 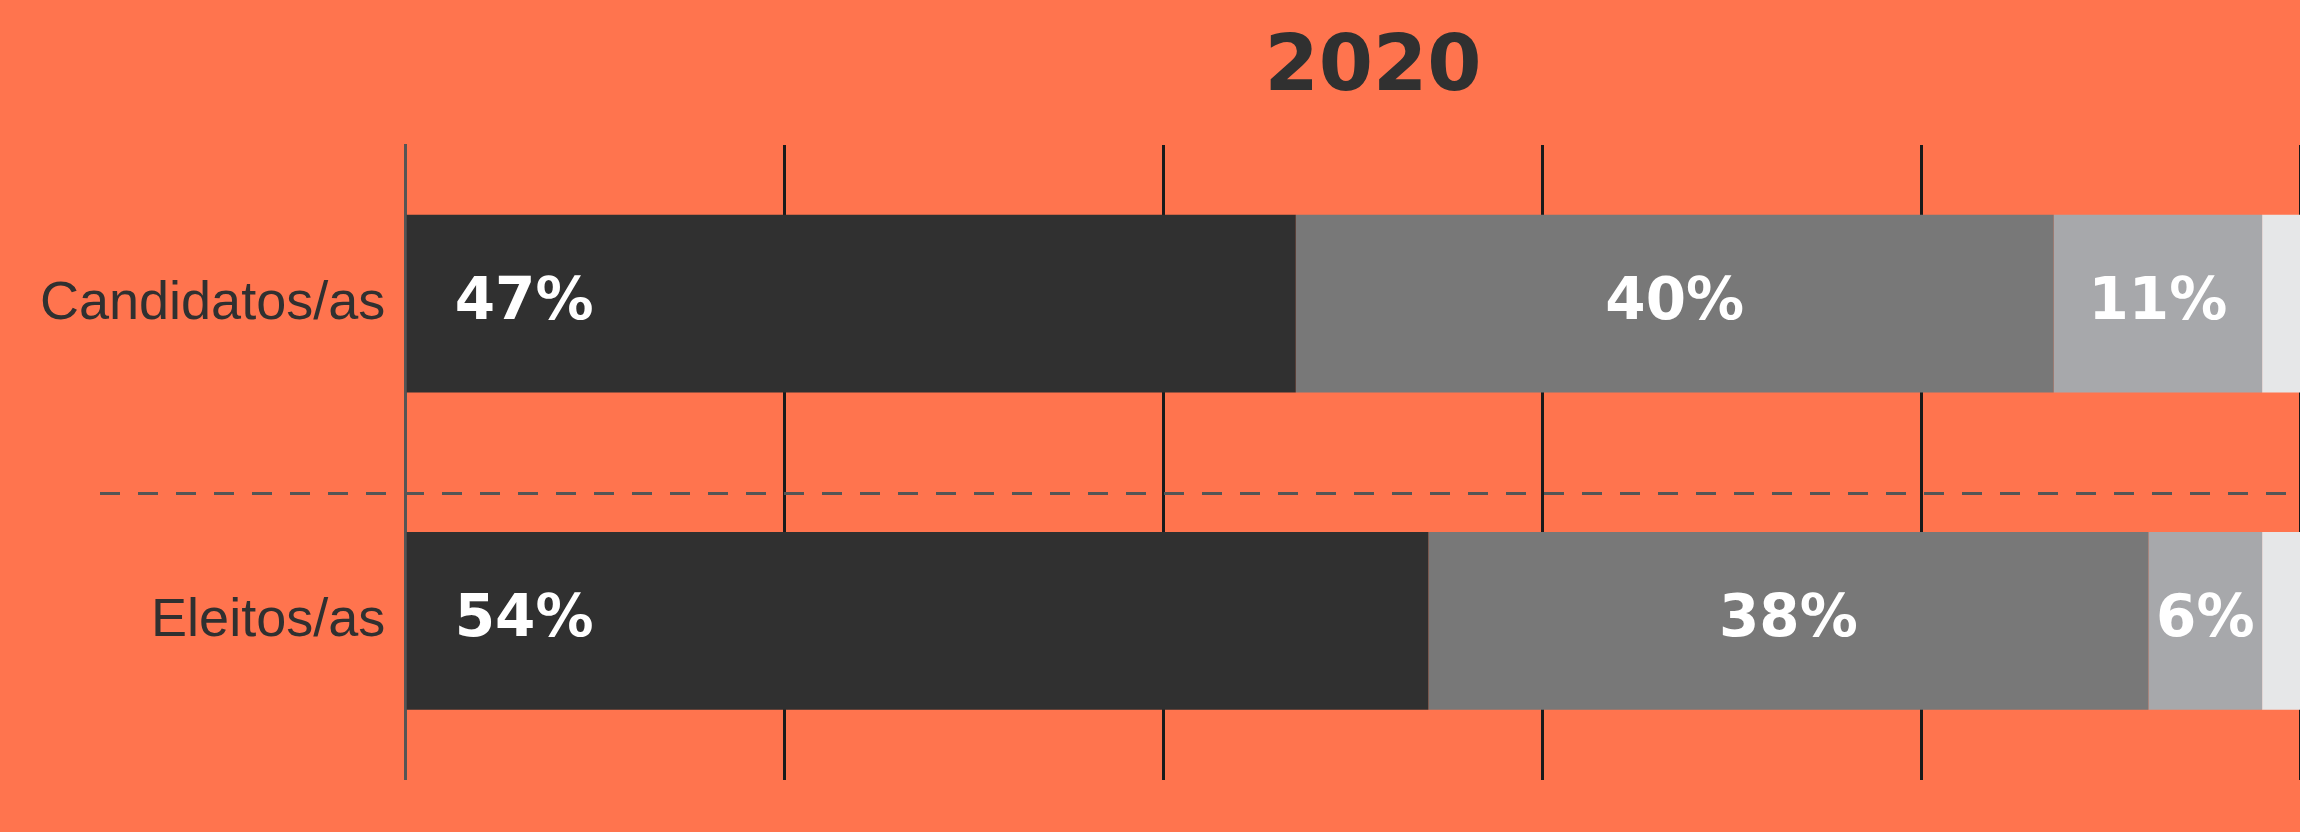 What do you see at coordinates (1373, 63) in the screenshot?
I see `chart-title: 2020` at bounding box center [1373, 63].